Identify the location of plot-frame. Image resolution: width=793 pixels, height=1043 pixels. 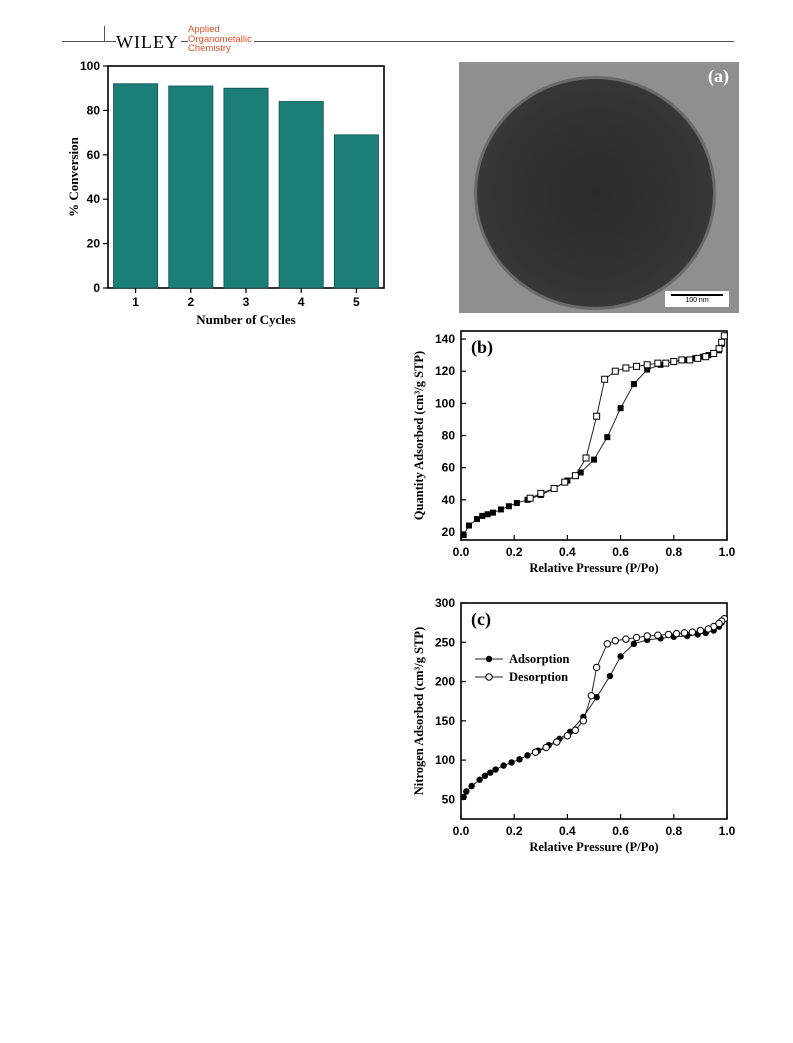
(594, 711).